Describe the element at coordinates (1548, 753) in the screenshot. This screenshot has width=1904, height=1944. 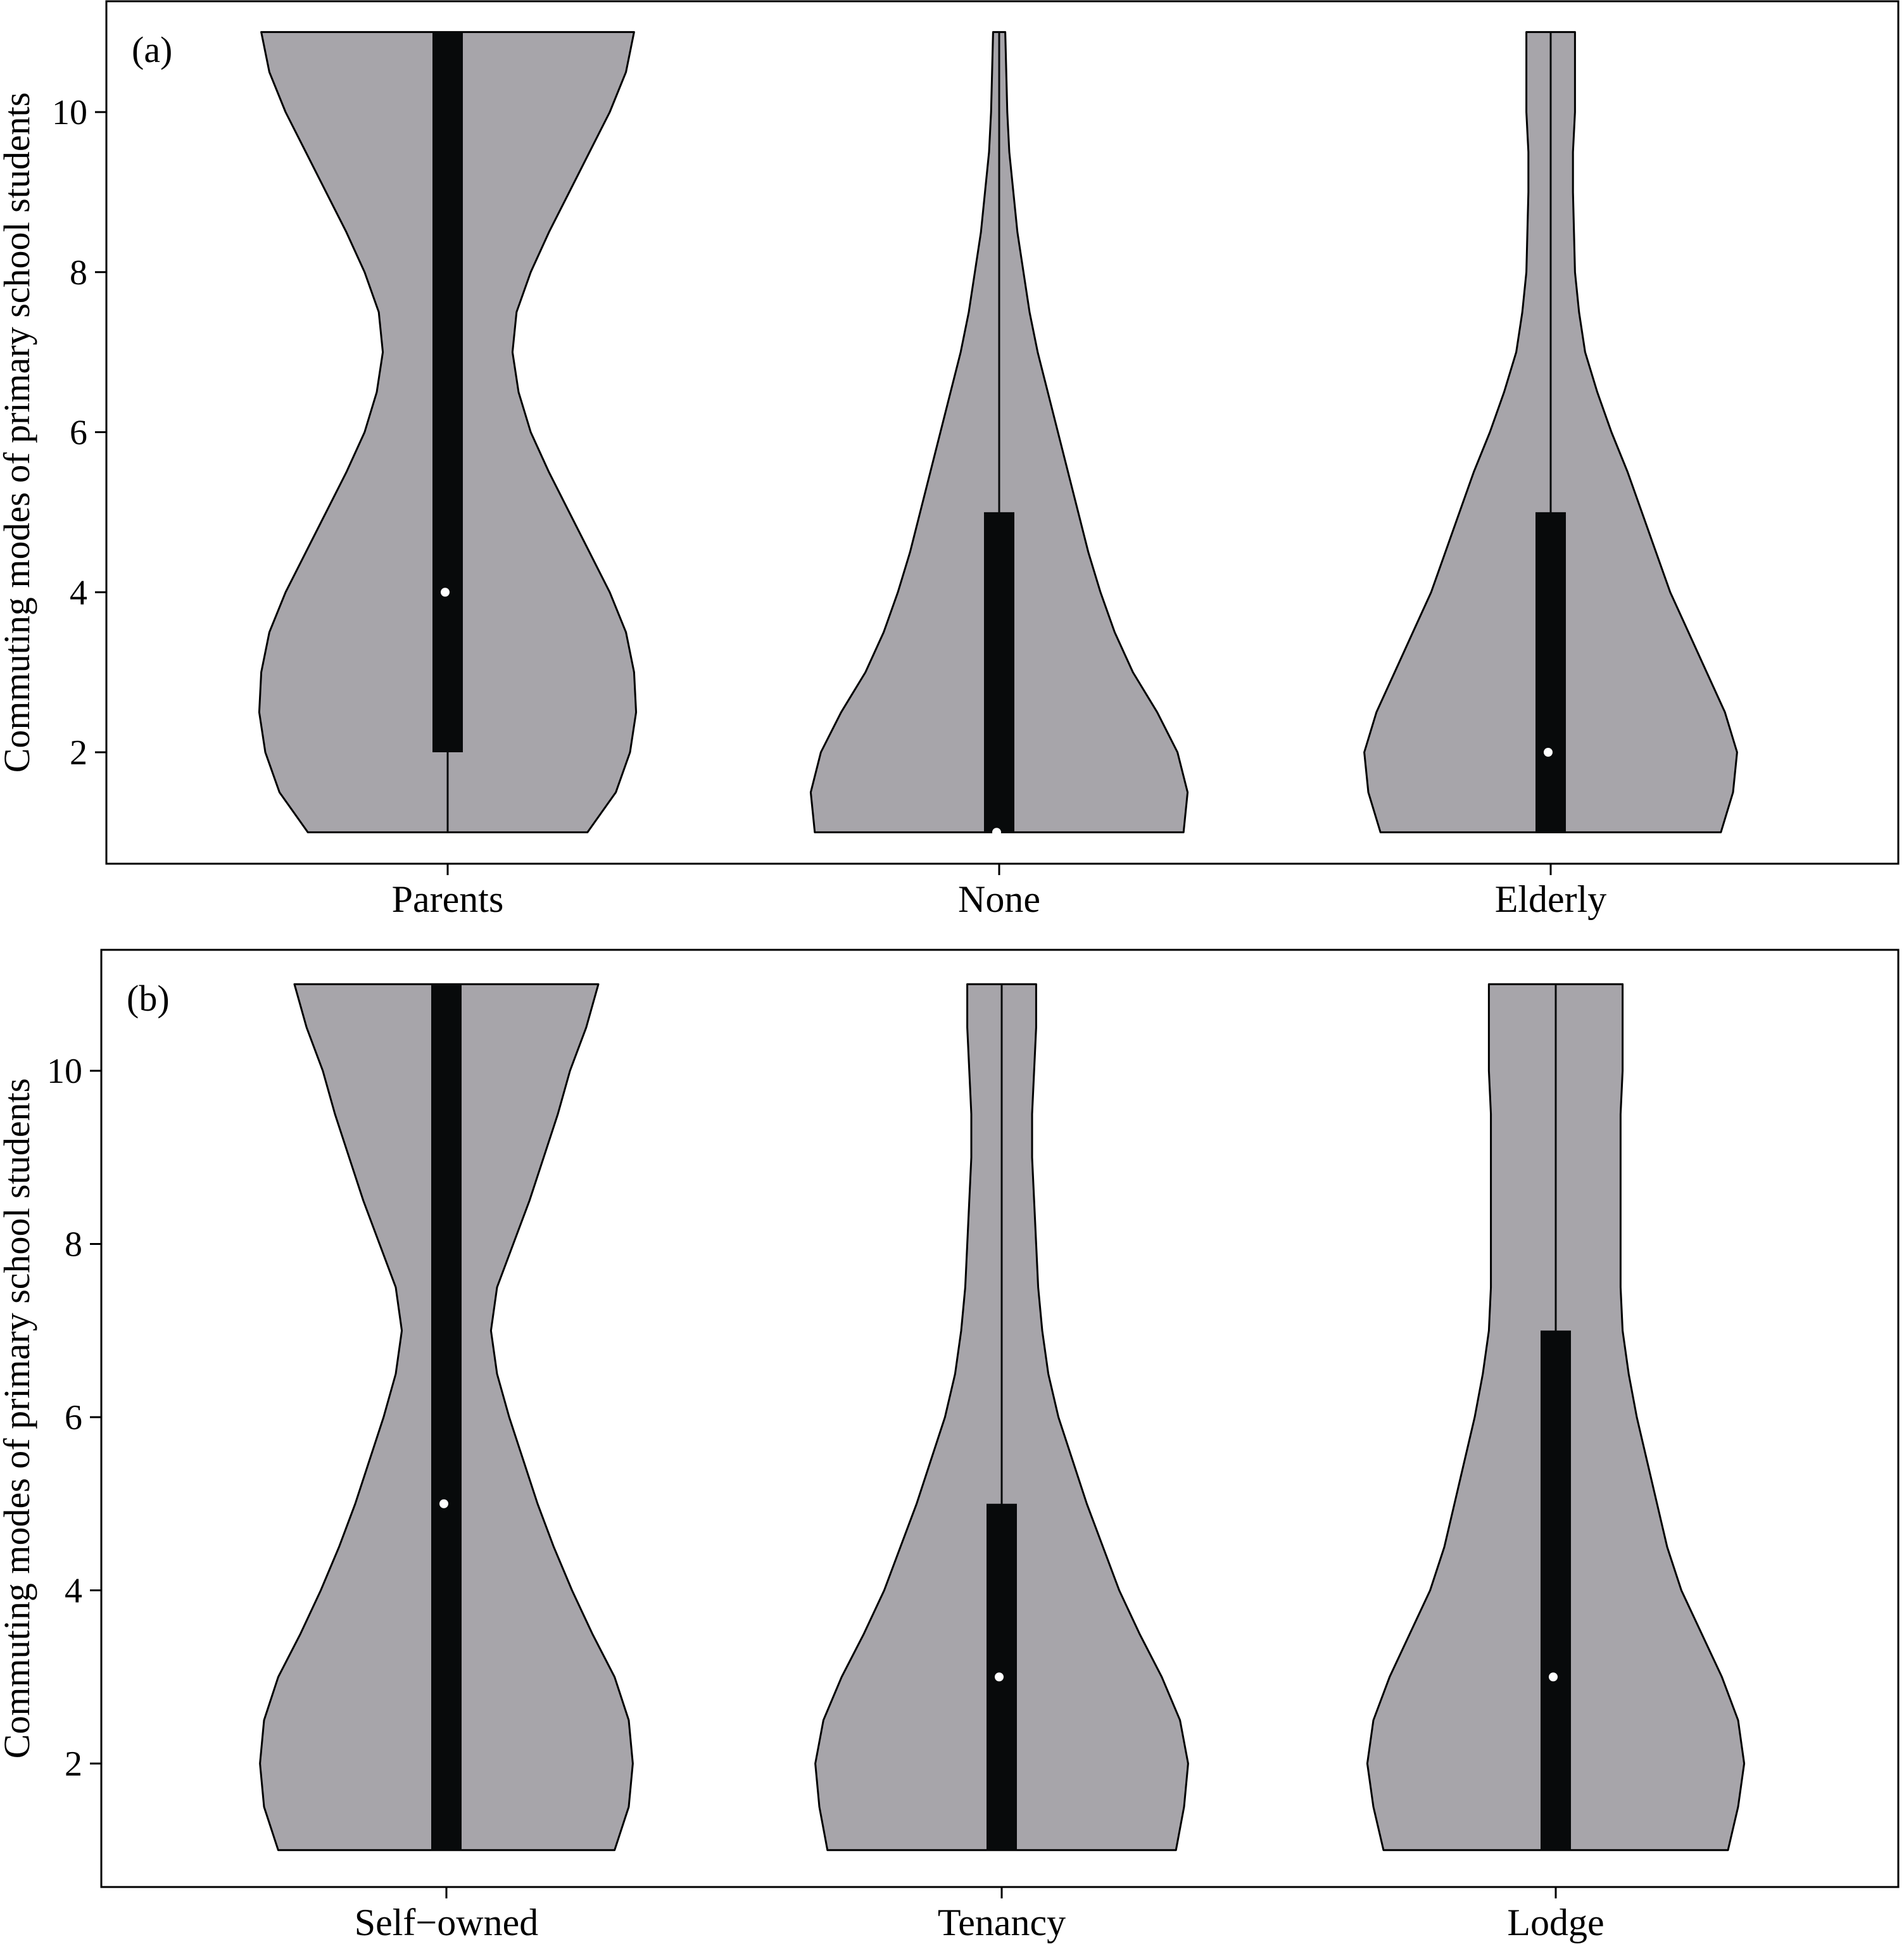
I see `median-dot-elderly` at that location.